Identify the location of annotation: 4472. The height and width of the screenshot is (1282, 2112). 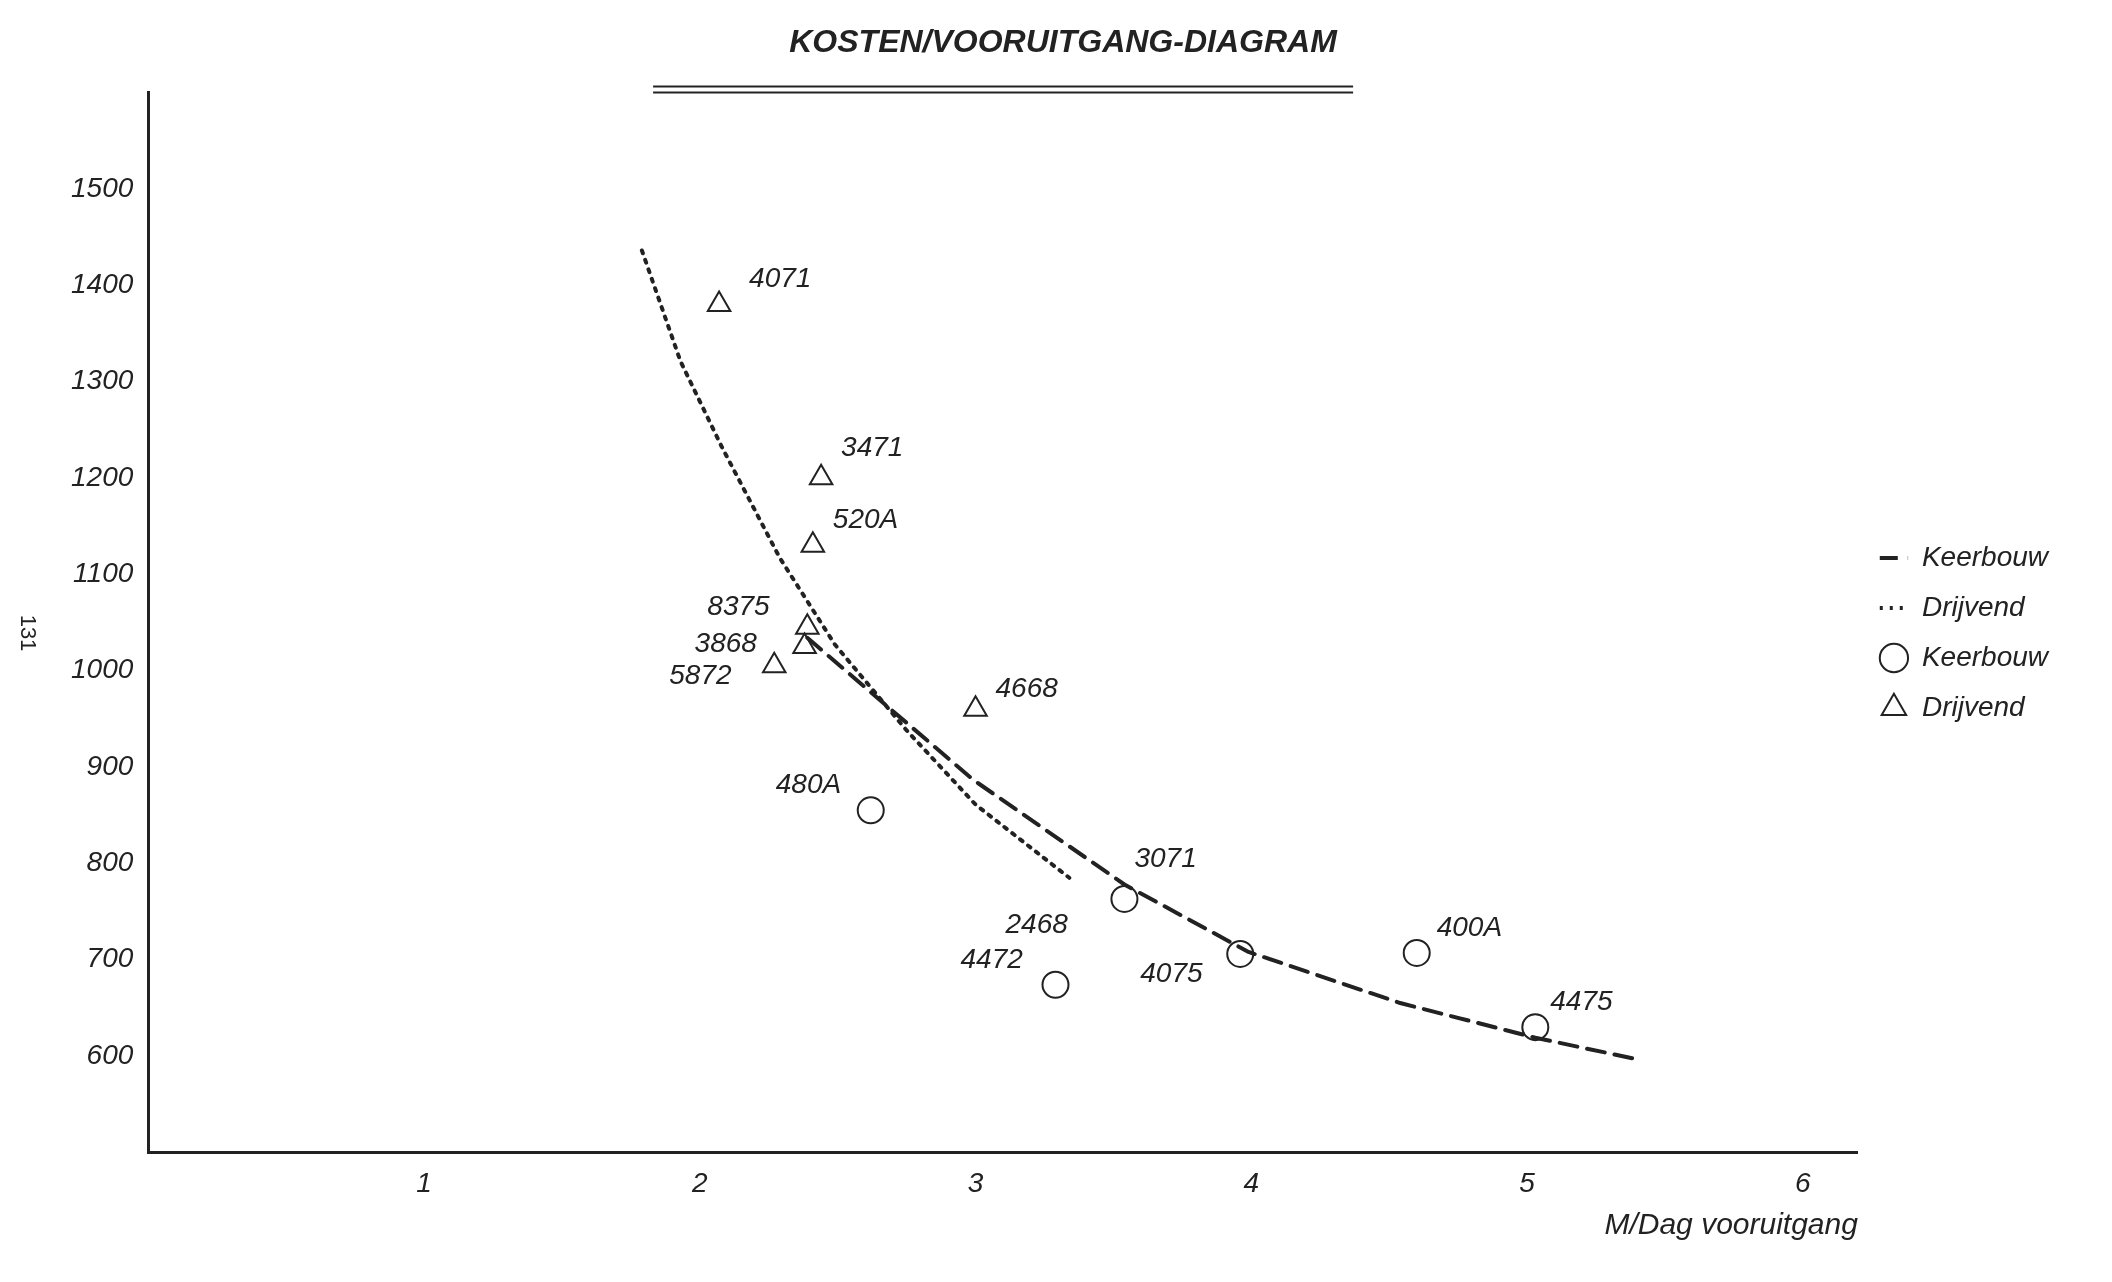
(992, 958).